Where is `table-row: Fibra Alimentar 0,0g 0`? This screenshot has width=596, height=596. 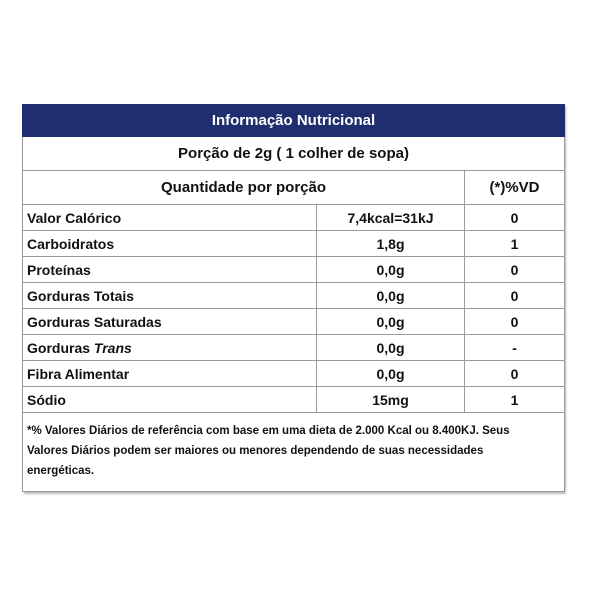 table-row: Fibra Alimentar 0,0g 0 is located at coordinates (293, 373).